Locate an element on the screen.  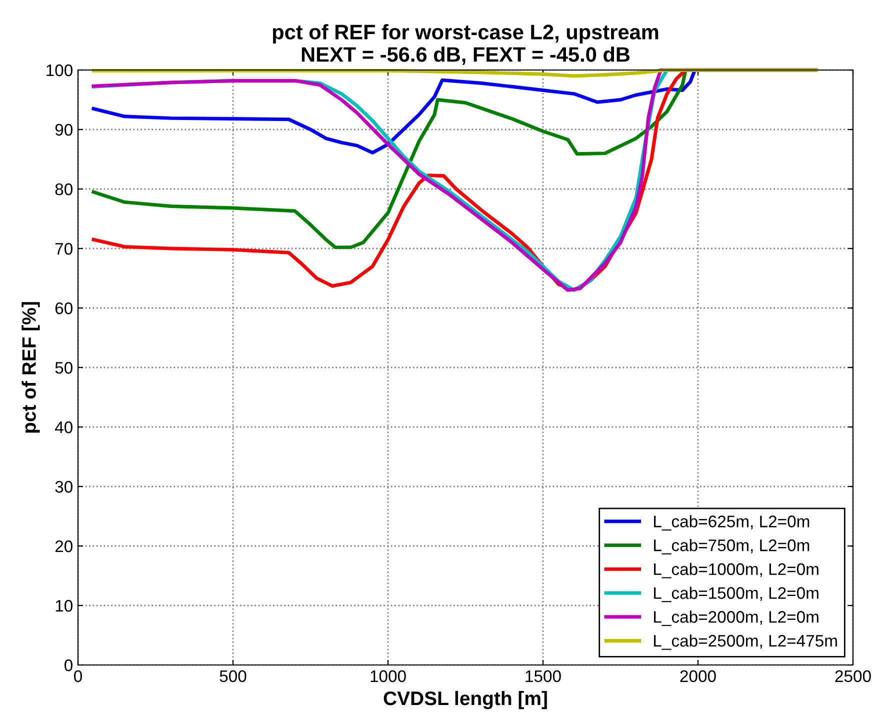
legend-label: L_cab=2500m, L2=475m is located at coordinates (745, 642).